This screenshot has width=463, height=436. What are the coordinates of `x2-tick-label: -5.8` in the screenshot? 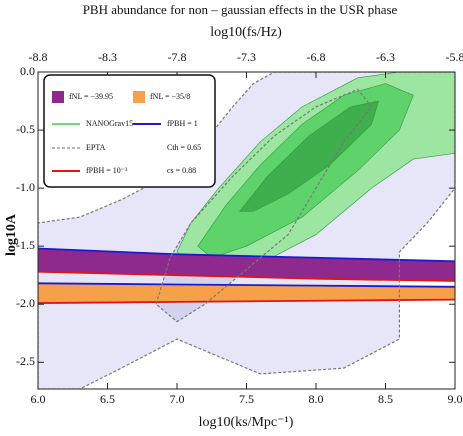 It's located at (454, 57).